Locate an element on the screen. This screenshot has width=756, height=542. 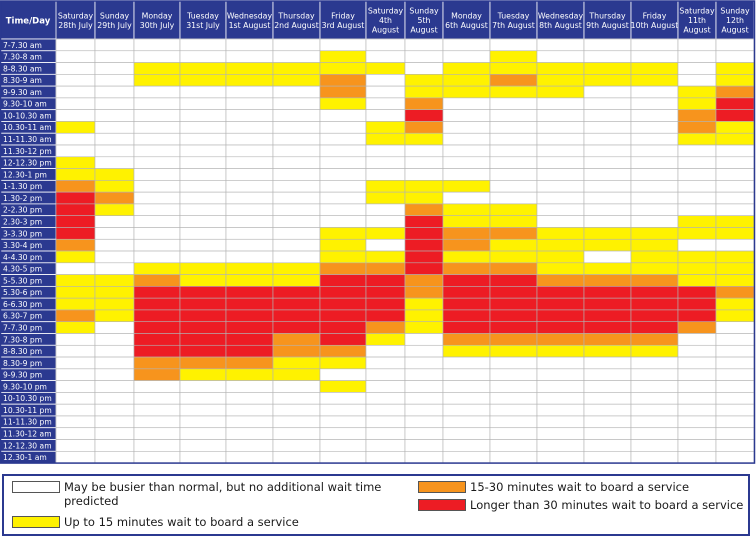
time-label: 6-6.30 pm is located at coordinates (22, 304).